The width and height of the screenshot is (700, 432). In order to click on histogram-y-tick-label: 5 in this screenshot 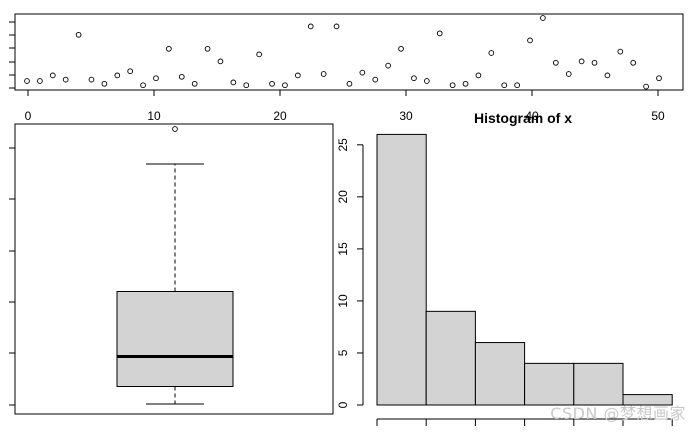, I will do `click(343, 352)`.